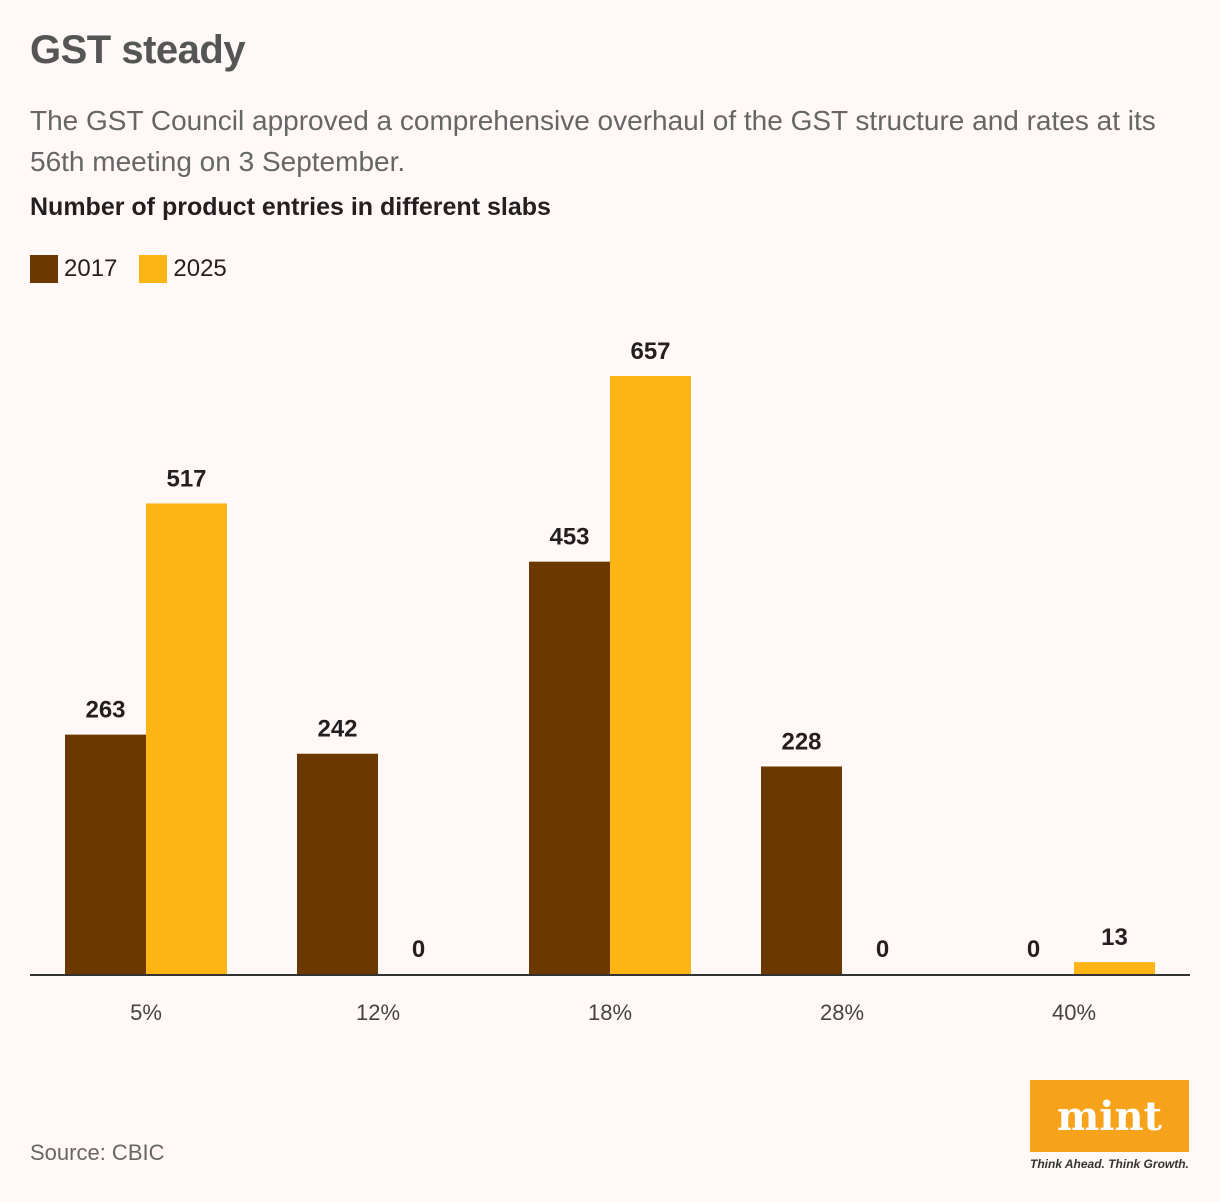 The height and width of the screenshot is (1202, 1220). Describe the element at coordinates (186, 478) in the screenshot. I see `data-label-2025-0: 517` at that location.